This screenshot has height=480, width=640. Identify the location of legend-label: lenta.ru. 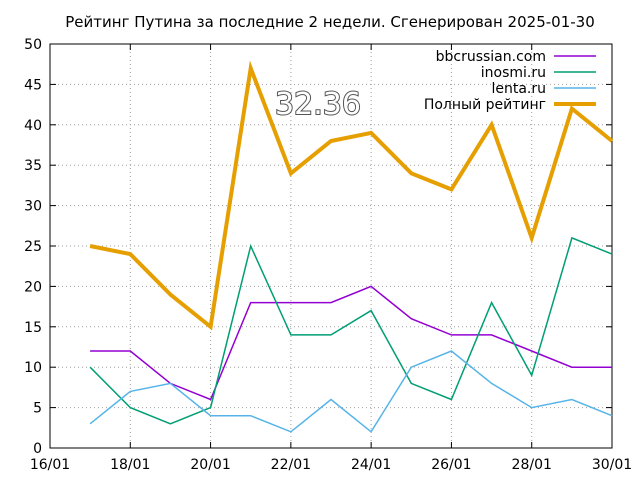
(518, 89).